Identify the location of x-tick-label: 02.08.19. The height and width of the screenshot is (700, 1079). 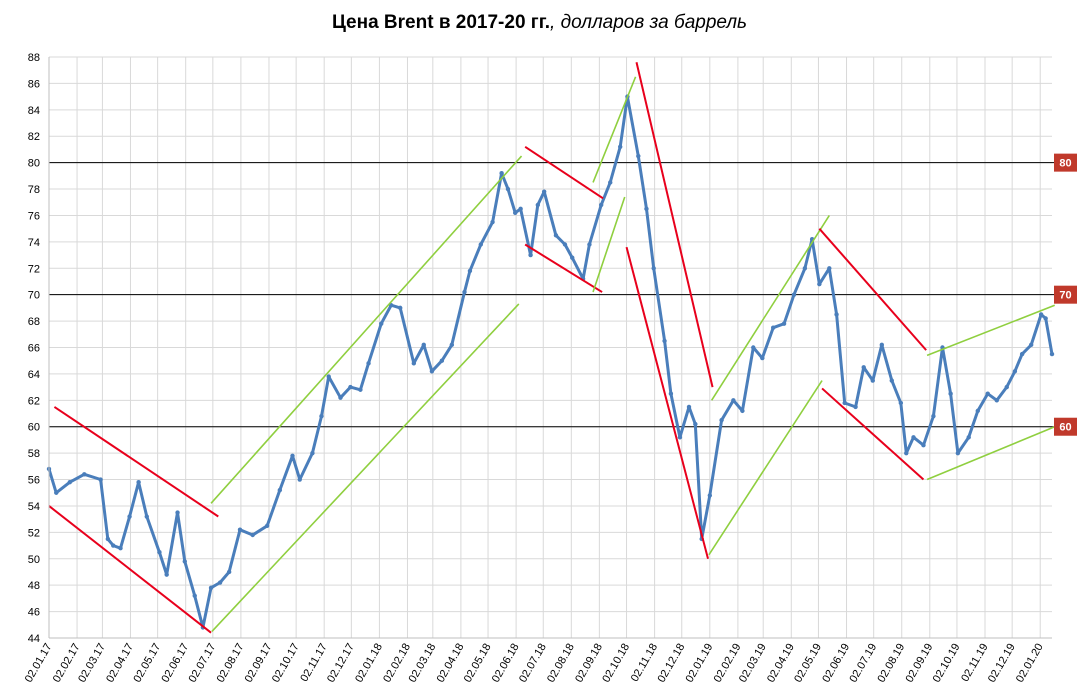
(892, 663).